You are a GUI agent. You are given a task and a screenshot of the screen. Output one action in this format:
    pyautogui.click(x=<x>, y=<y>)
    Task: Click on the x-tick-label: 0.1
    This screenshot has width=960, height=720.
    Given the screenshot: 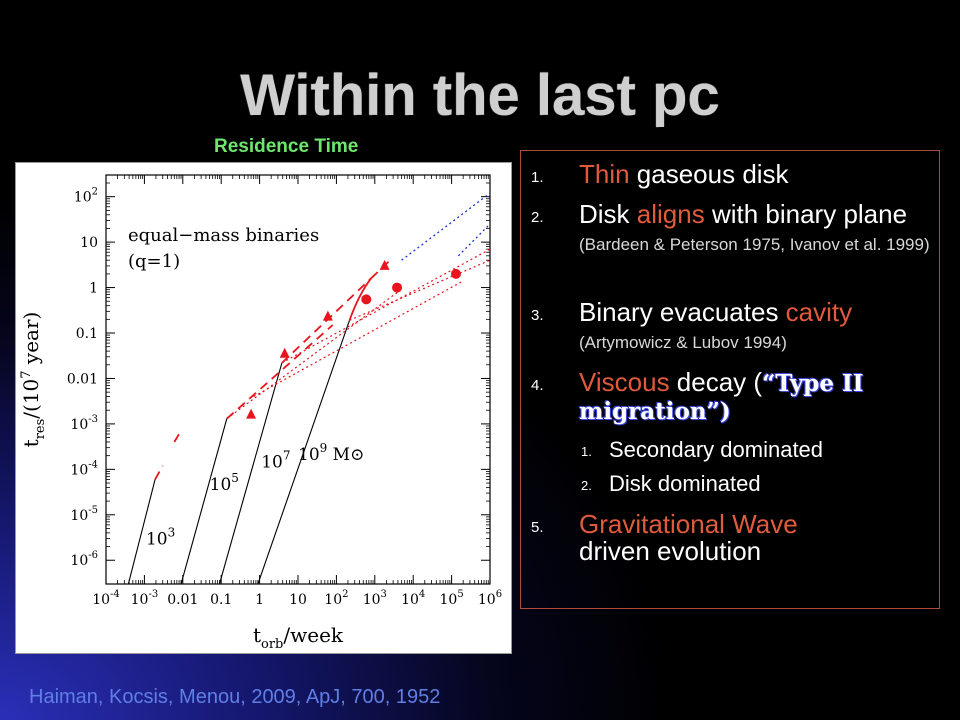 What is the action you would take?
    pyautogui.click(x=221, y=600)
    